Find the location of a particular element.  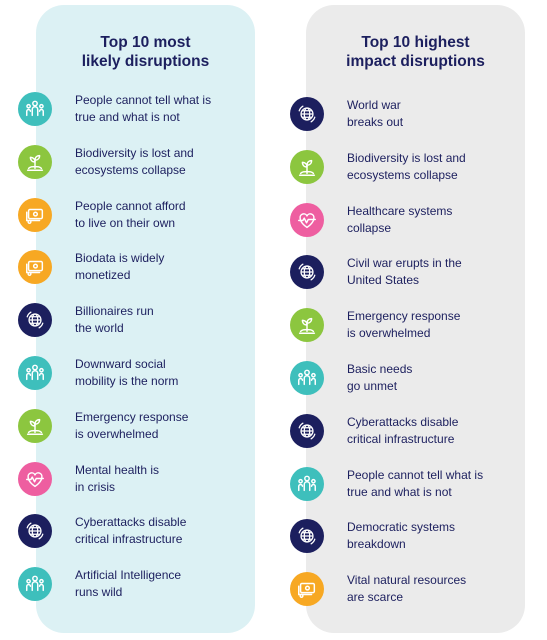

item-label-line: Mental health is is located at coordinates (117, 469).